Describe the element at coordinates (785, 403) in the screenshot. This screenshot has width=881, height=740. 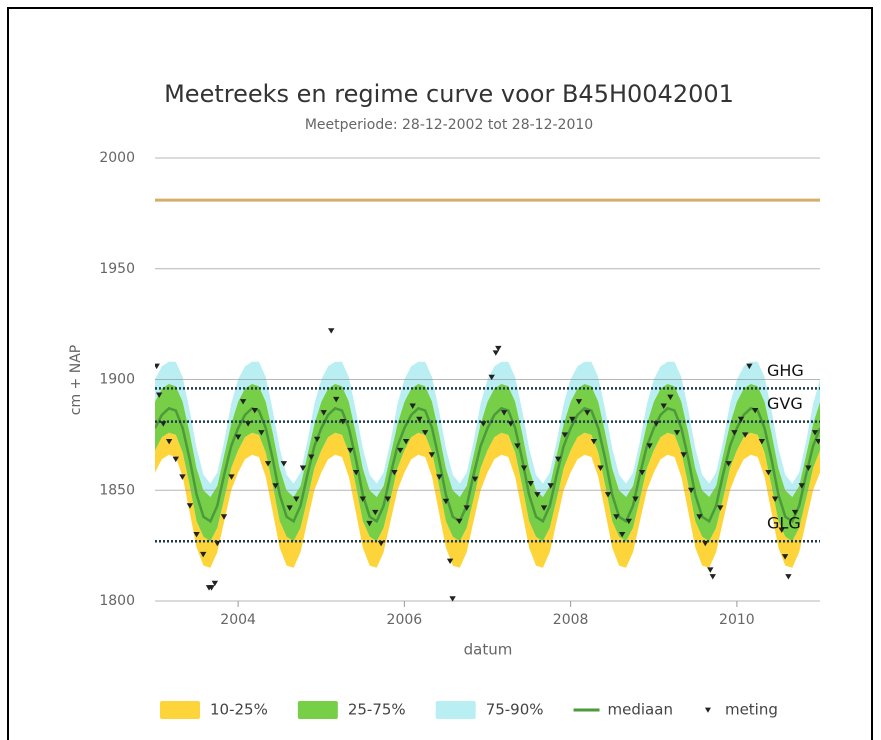
I see `reference-label: GVG` at that location.